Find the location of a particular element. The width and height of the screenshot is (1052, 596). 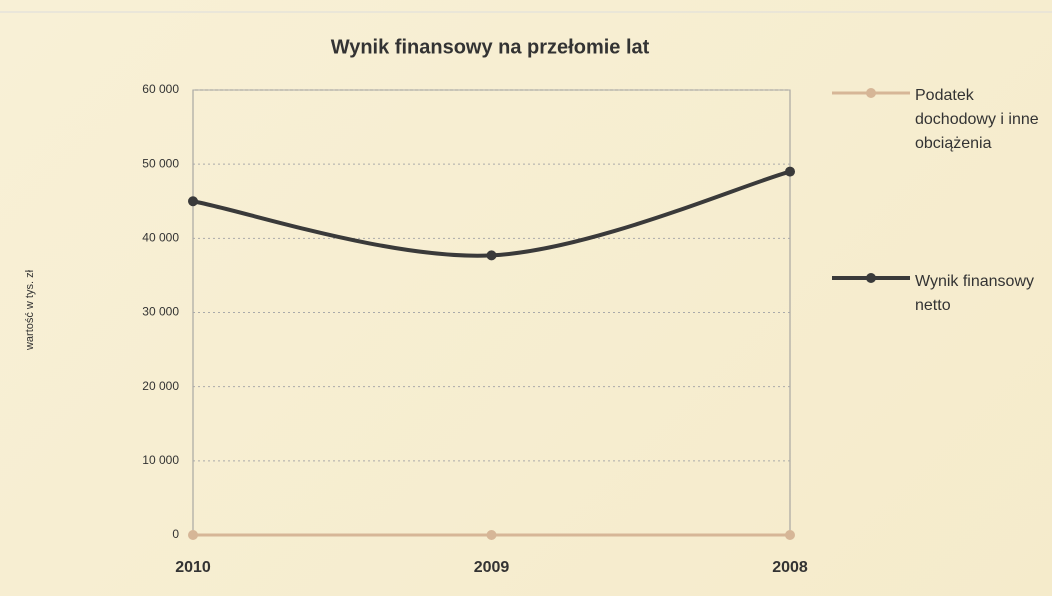

y-tick-label: 30 000 is located at coordinates (160, 312).